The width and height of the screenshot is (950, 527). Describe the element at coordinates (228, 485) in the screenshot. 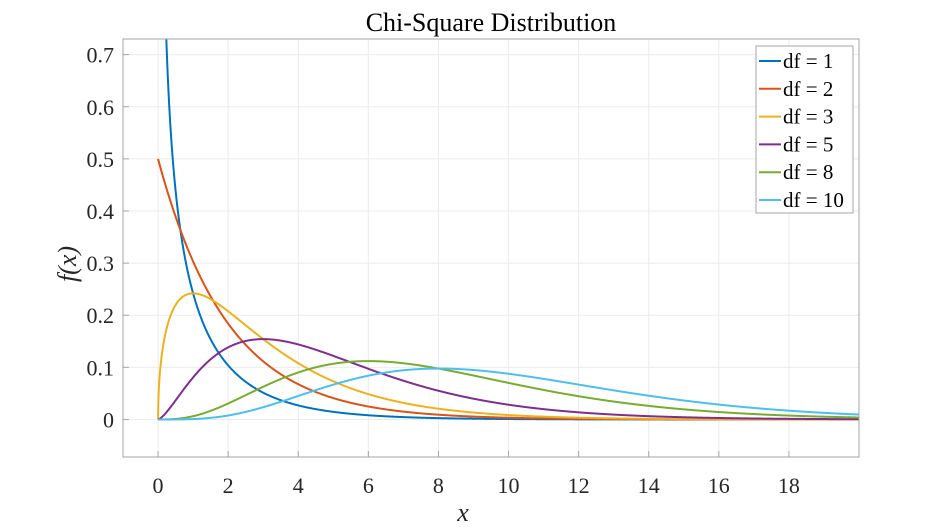

I see `x-tick-label: 2` at that location.